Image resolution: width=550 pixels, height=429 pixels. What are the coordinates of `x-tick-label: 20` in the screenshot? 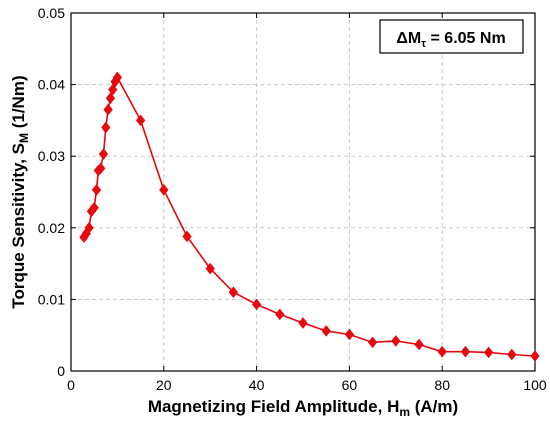 It's located at (164, 385).